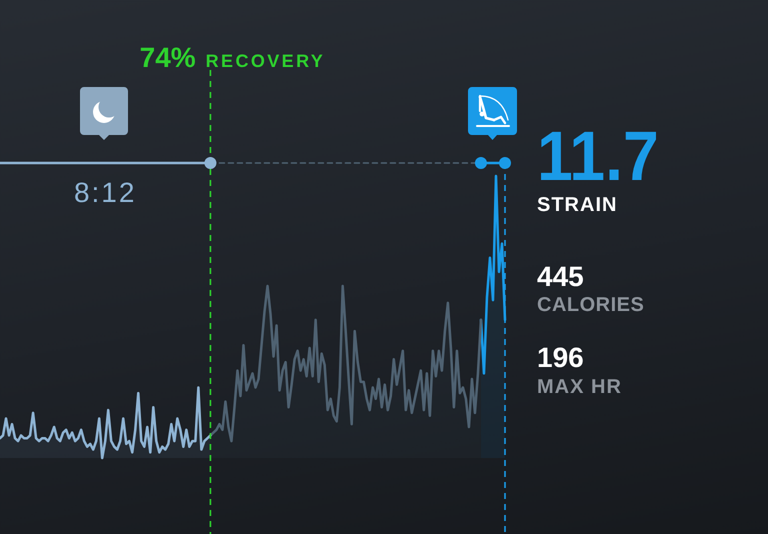 Image resolution: width=768 pixels, height=534 pixels. What do you see at coordinates (577, 205) in the screenshot?
I see `text: STRAIN` at bounding box center [577, 205].